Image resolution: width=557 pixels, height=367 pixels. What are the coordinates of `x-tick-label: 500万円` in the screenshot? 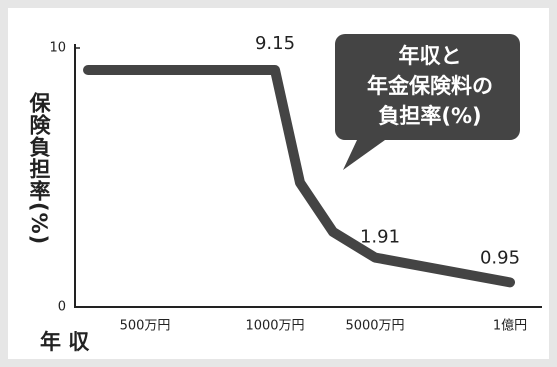 It's located at (145, 326).